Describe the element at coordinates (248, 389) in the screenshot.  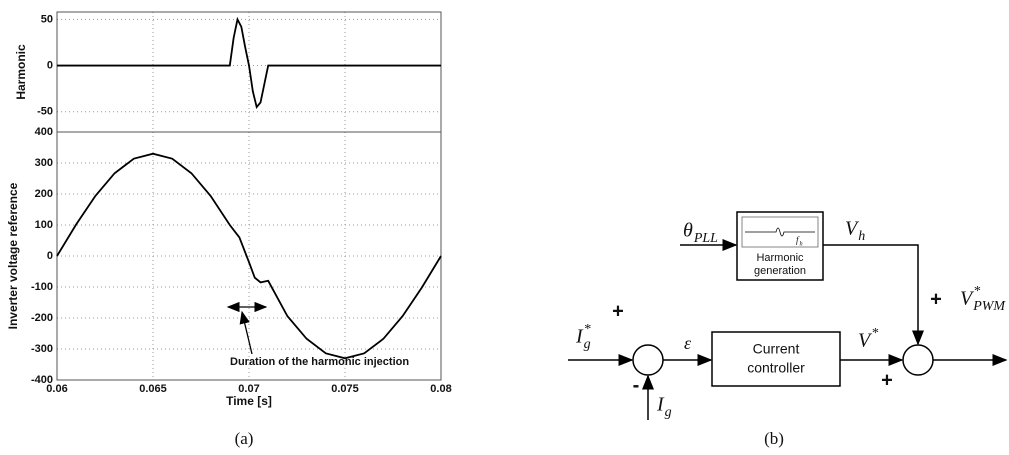
I see `x-tick-label: 0.07` at that location.